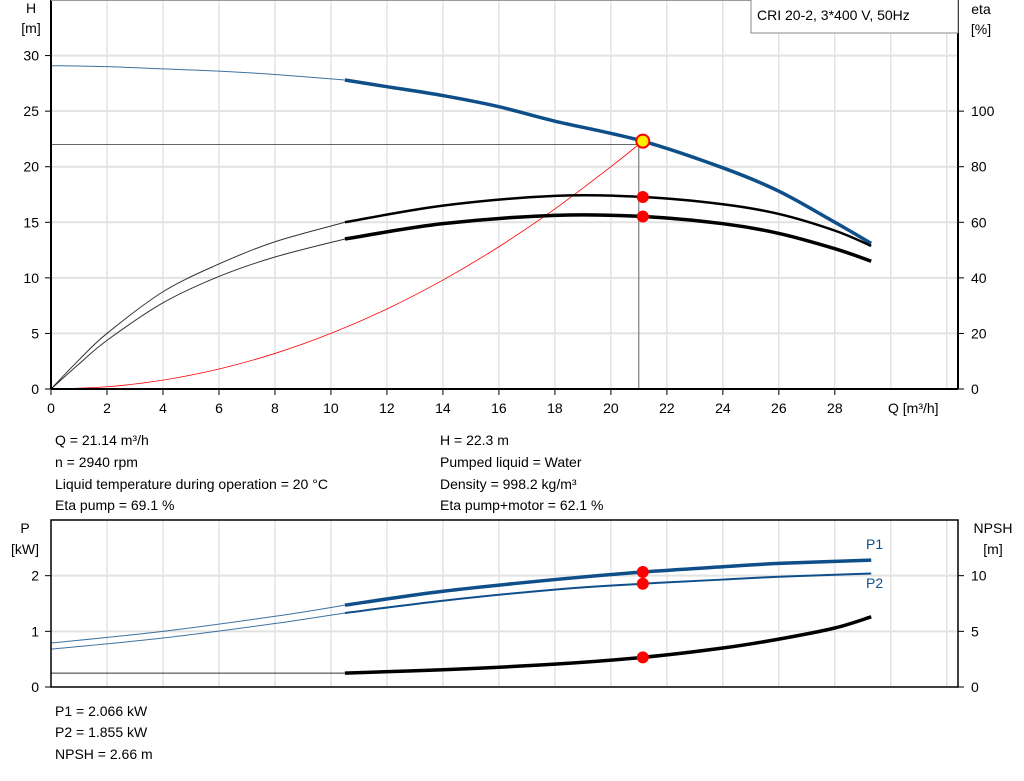  I want to click on x-tick-label: 4, so click(163, 408).